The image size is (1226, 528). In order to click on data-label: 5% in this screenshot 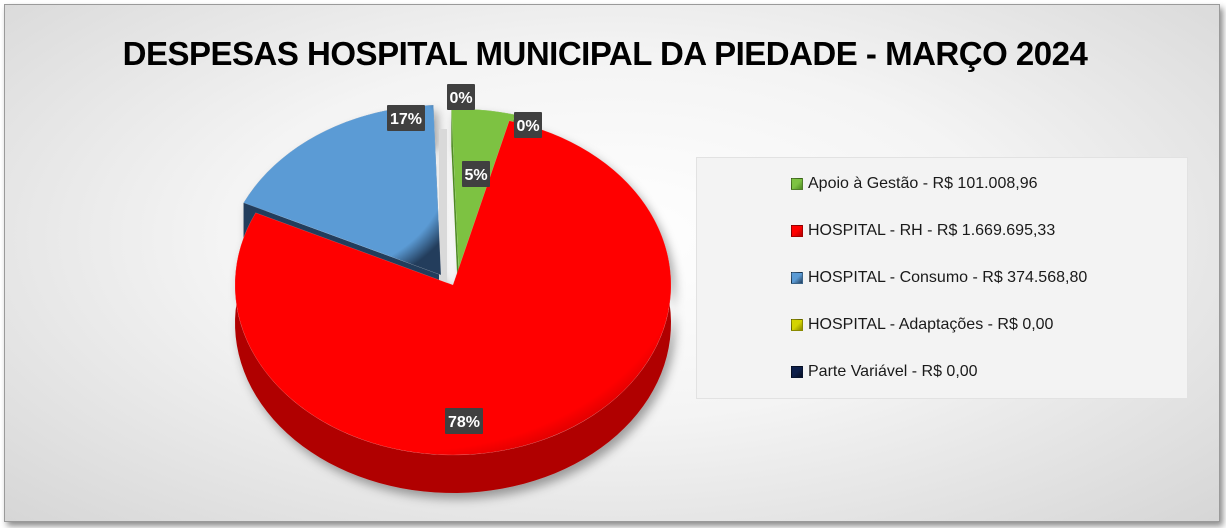, I will do `click(476, 174)`.